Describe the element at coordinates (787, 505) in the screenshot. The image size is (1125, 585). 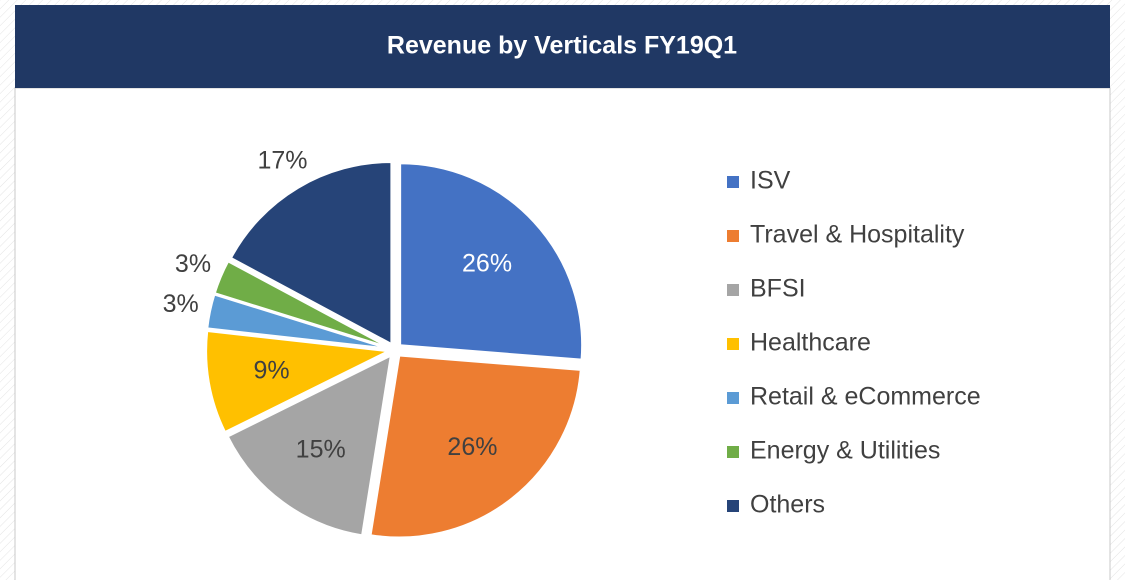
I see `legend-label: Others` at that location.